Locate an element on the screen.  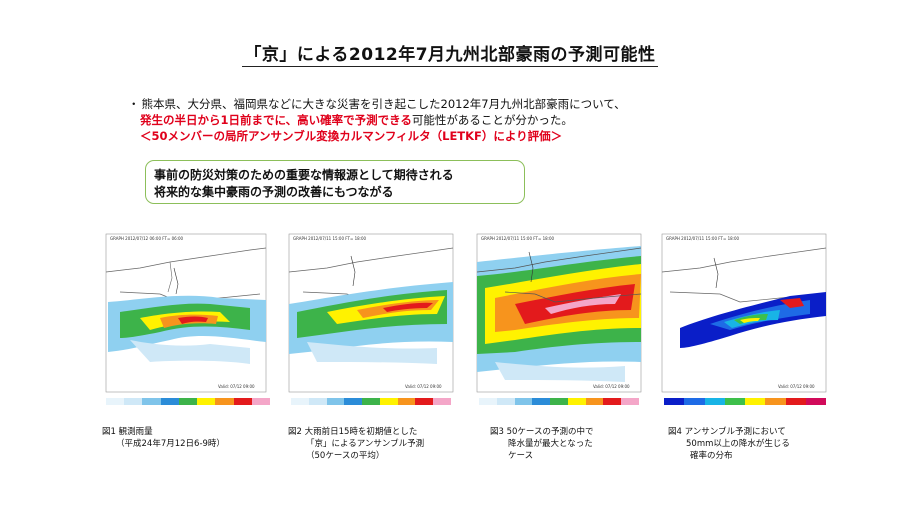
figure-1-caption-line-2: （平成24年7月12日6-9時） is located at coordinates (170, 444).